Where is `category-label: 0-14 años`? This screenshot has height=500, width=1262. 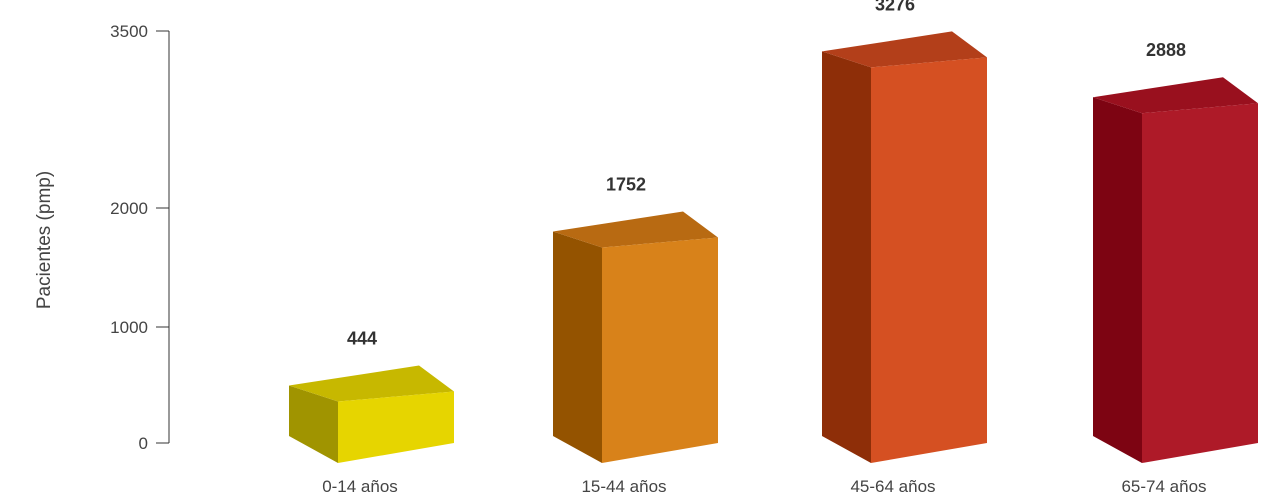
category-label: 0-14 años is located at coordinates (360, 486).